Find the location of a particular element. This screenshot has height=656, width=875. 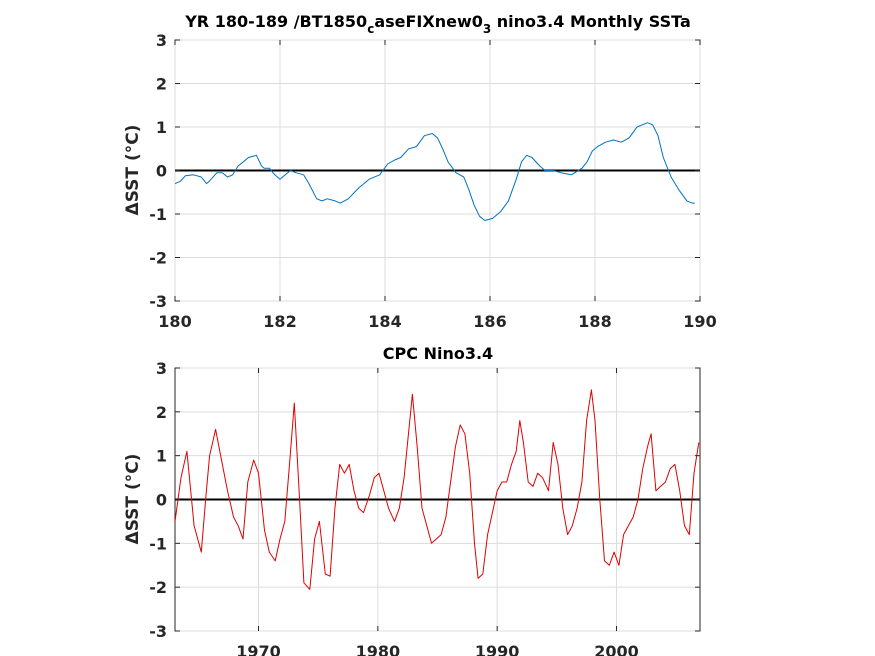

top-x-tick-label: 186 is located at coordinates (489, 321).